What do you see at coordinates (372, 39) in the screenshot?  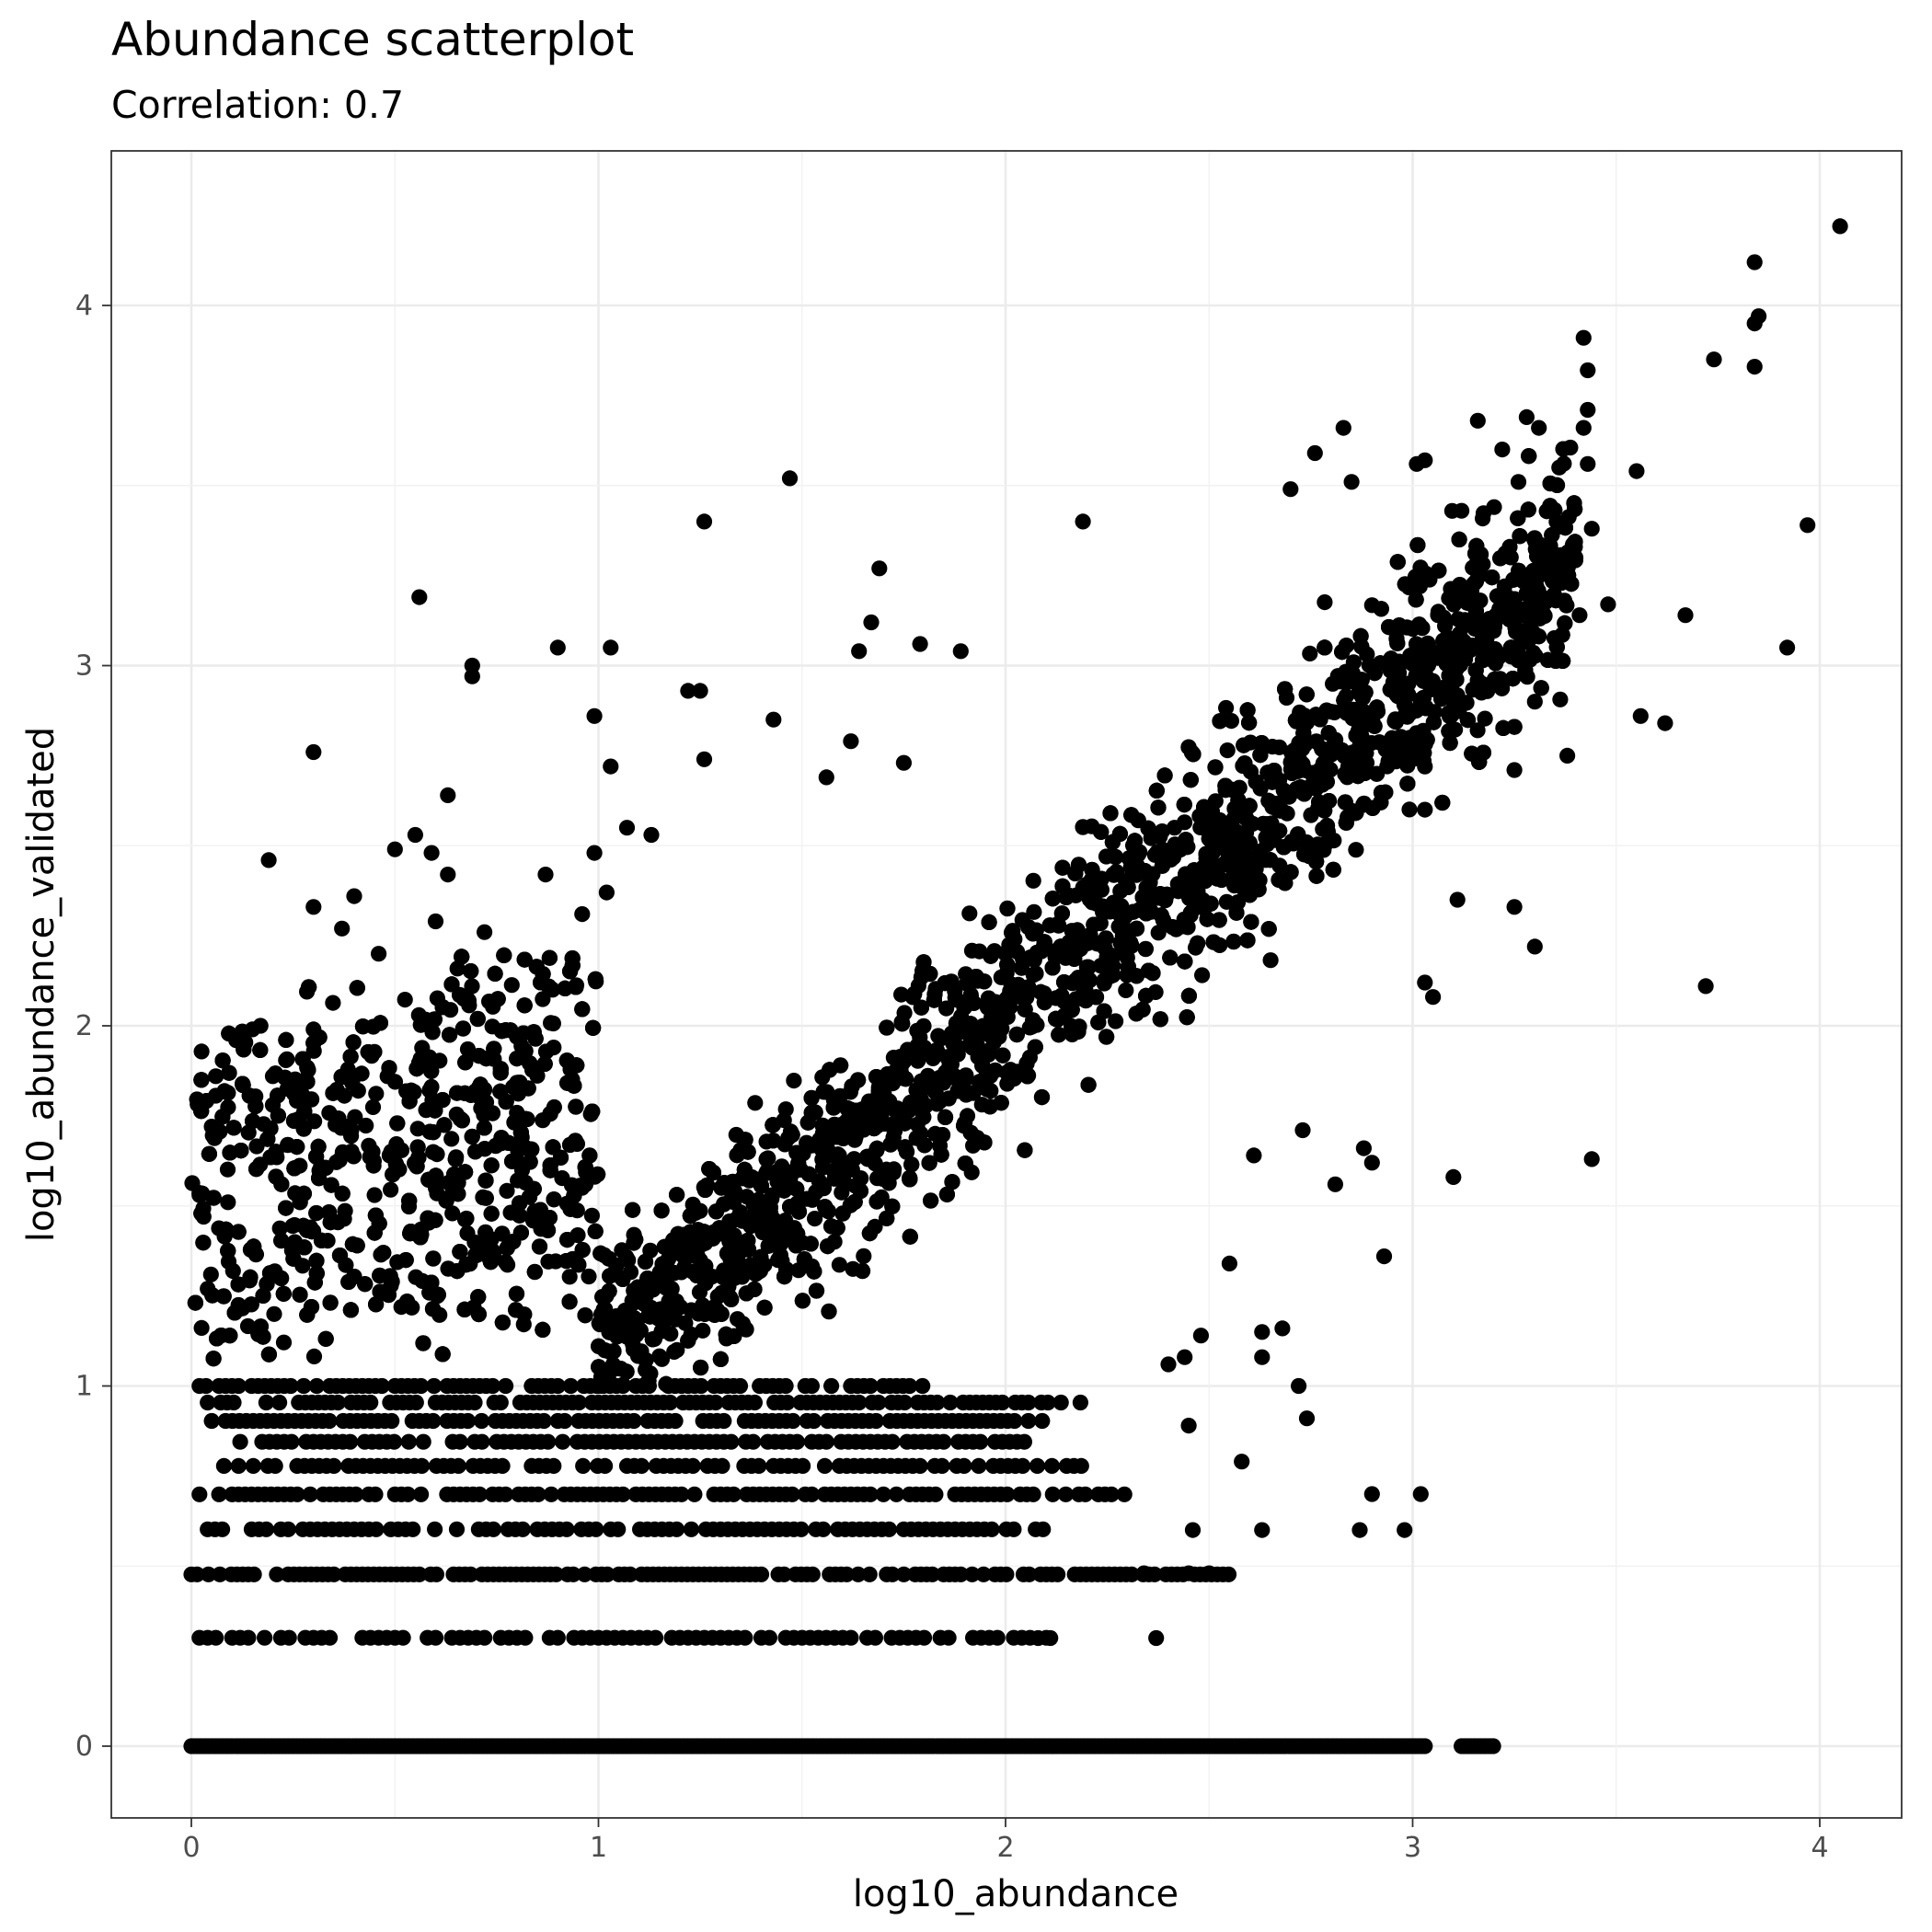 I see `chart-title: Abundance scatterplot` at bounding box center [372, 39].